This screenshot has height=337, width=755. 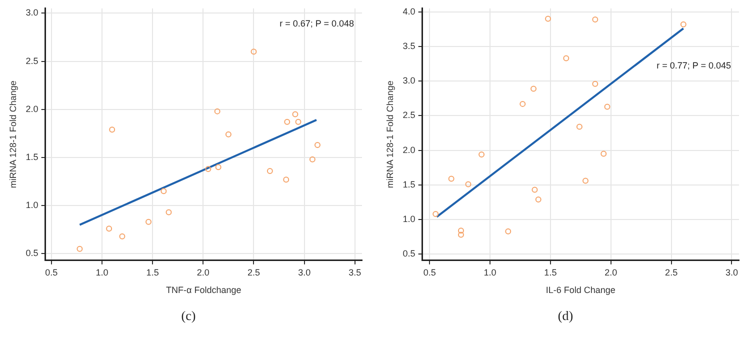 I want to click on text: (d), so click(x=565, y=316).